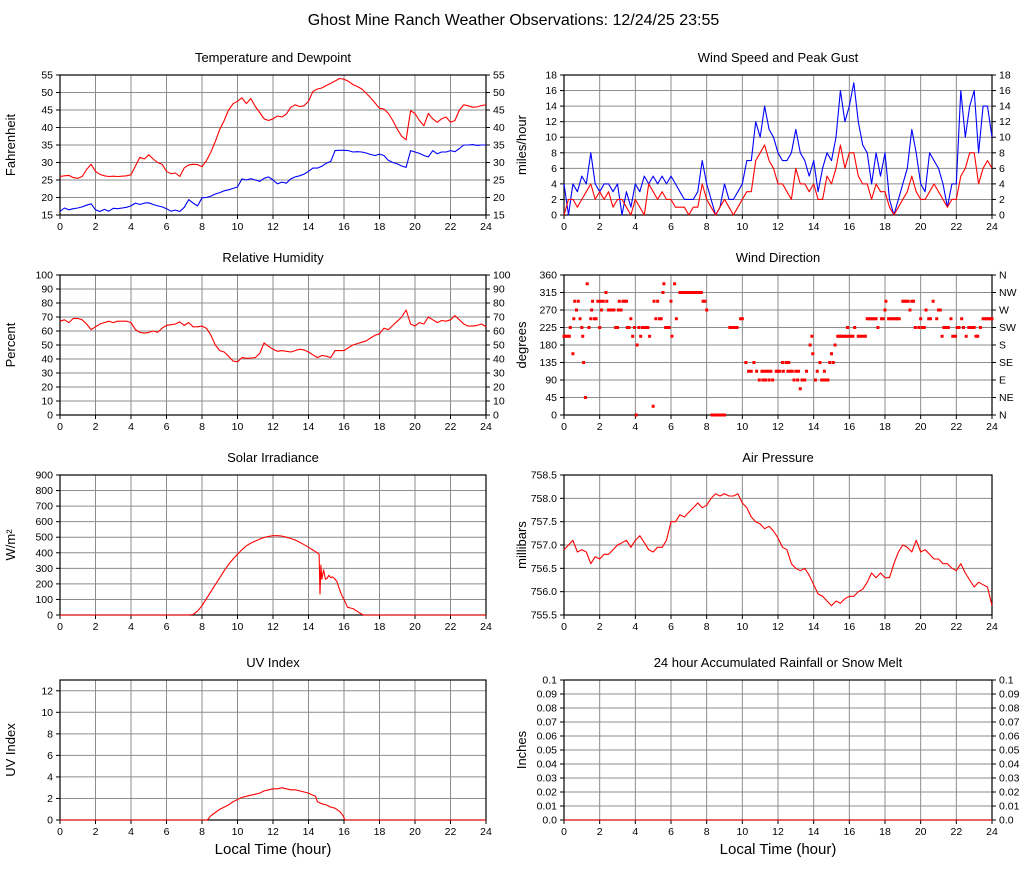  What do you see at coordinates (547, 695) in the screenshot?
I see `y-tick-label: 0.09` at bounding box center [547, 695].